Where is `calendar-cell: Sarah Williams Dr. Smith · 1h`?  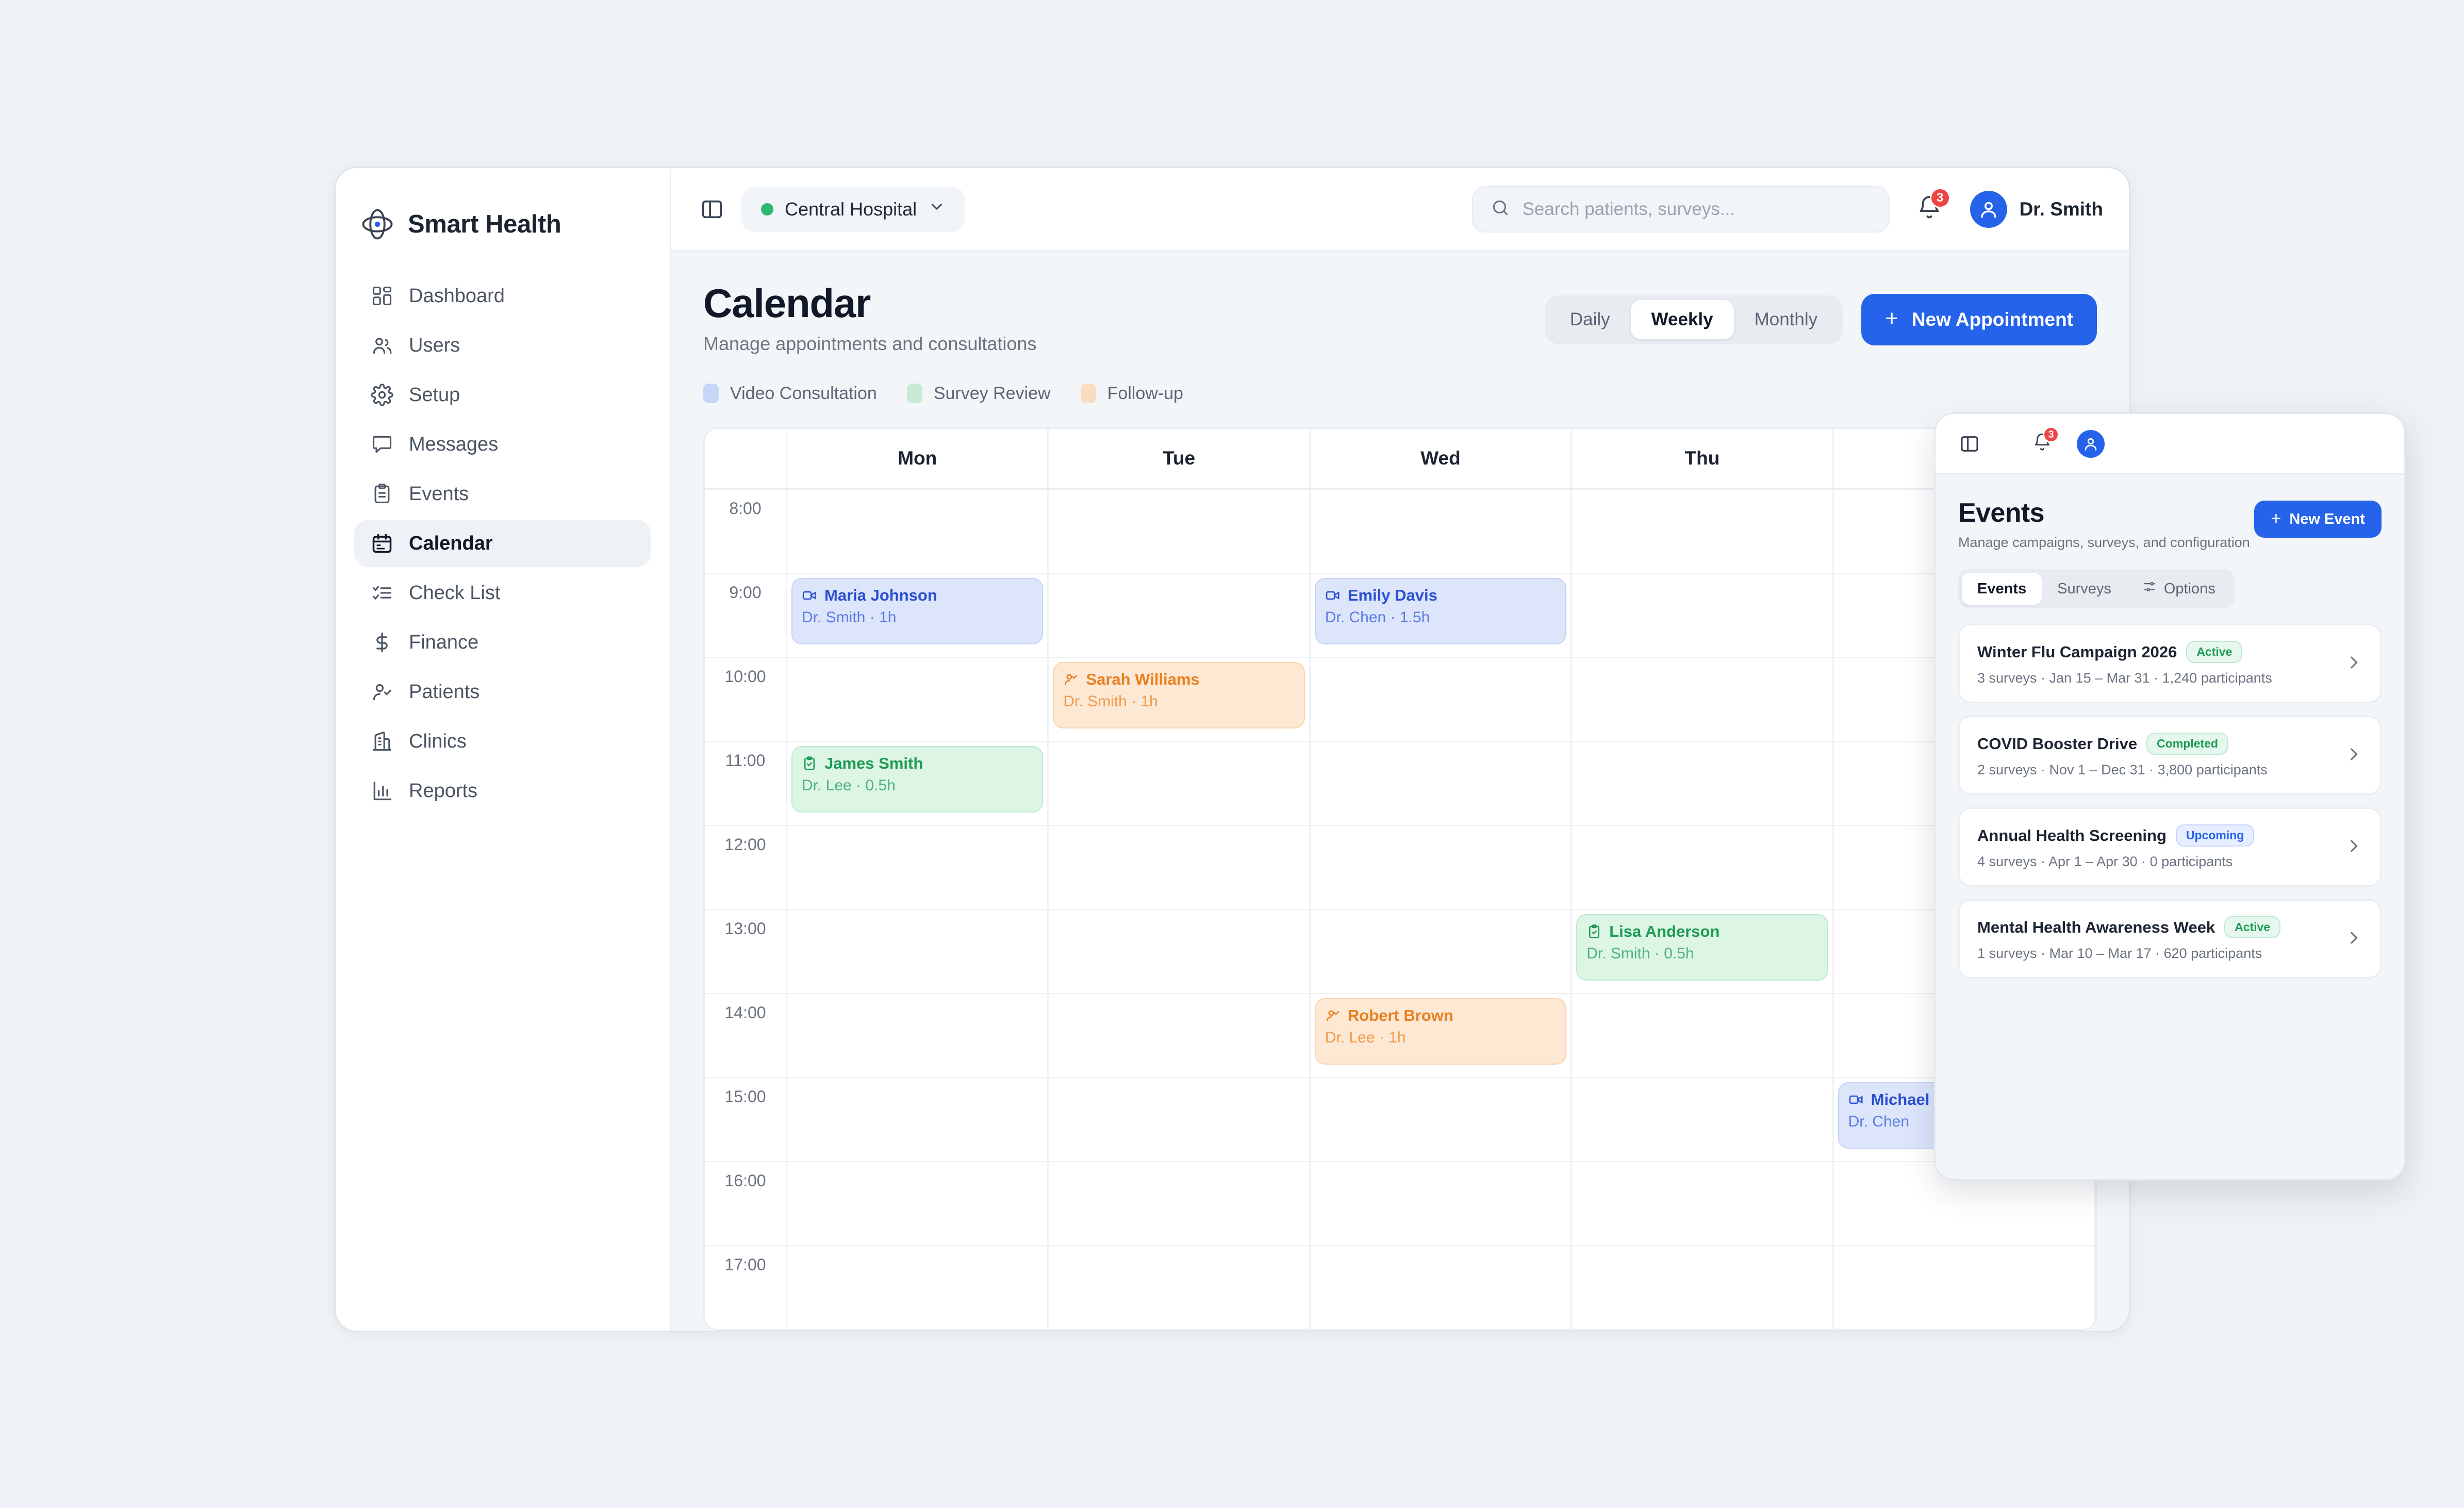
calendar-cell: Sarah Williams Dr. Smith · 1h is located at coordinates (1180, 699).